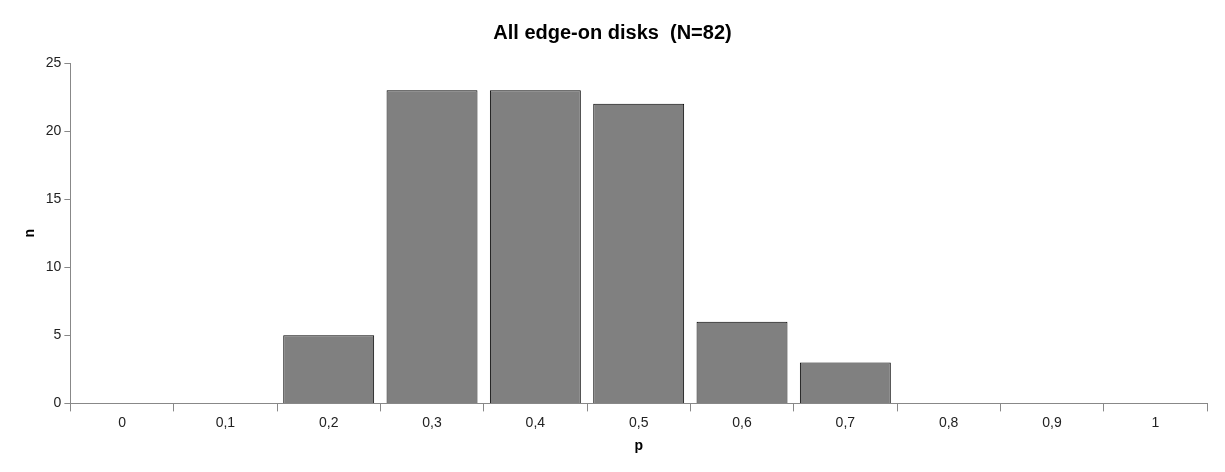 Image resolution: width=1225 pixels, height=472 pixels. Describe the element at coordinates (57, 402) in the screenshot. I see `y-tick-label: 0` at that location.